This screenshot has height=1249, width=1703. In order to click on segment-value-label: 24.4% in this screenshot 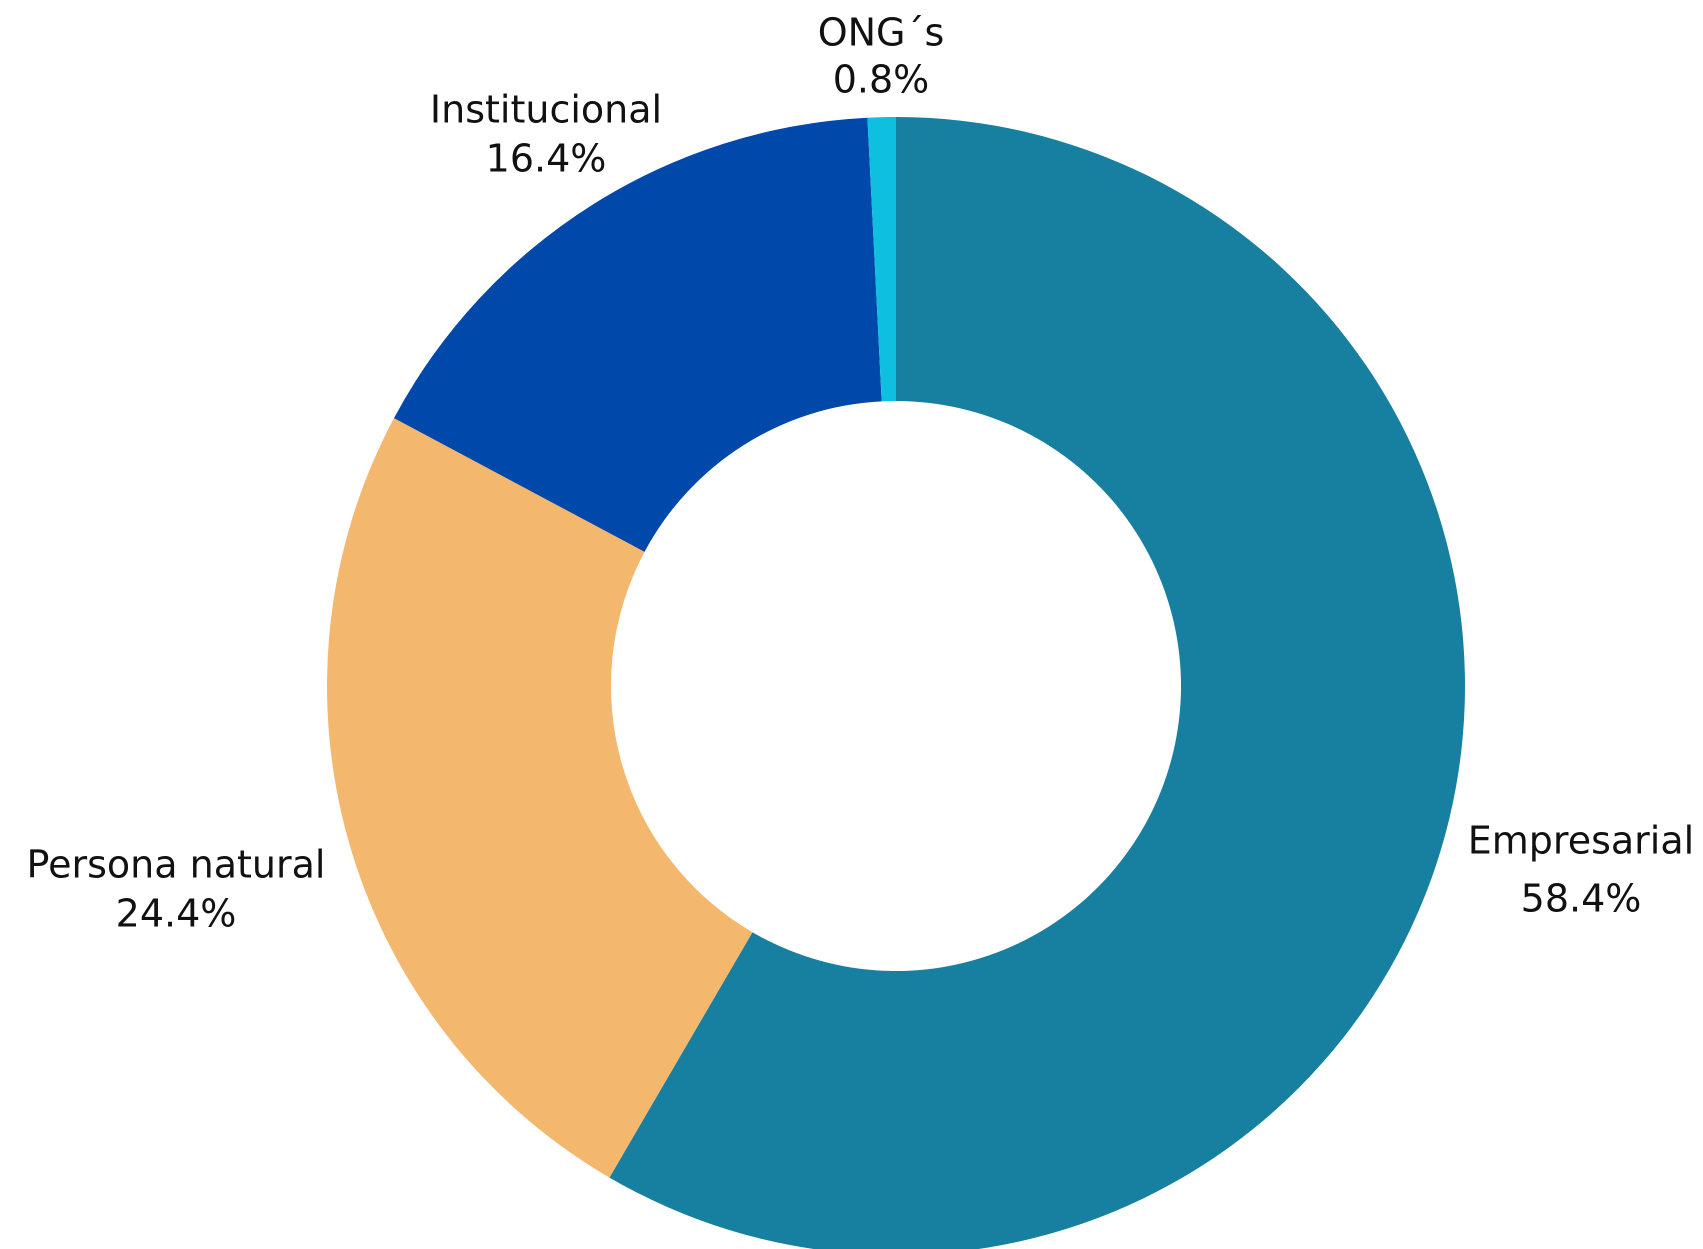, I will do `click(176, 914)`.